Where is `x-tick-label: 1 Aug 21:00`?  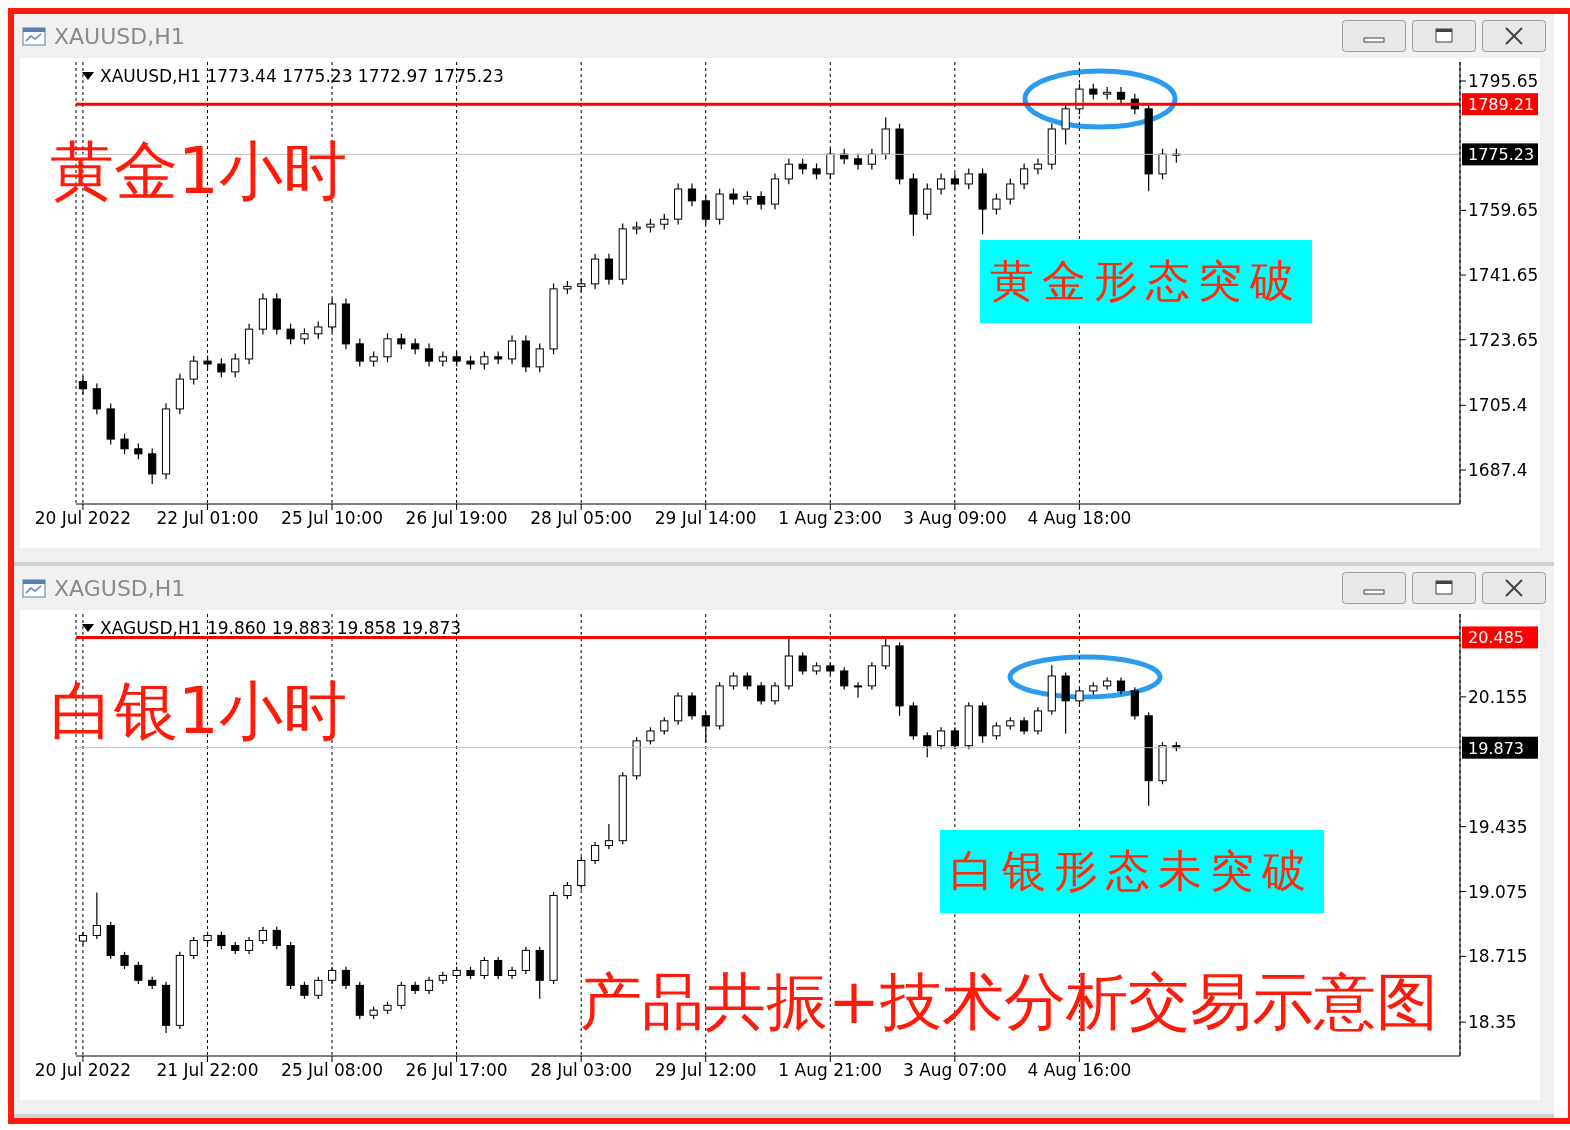
x-tick-label: 1 Aug 21:00 is located at coordinates (830, 1070).